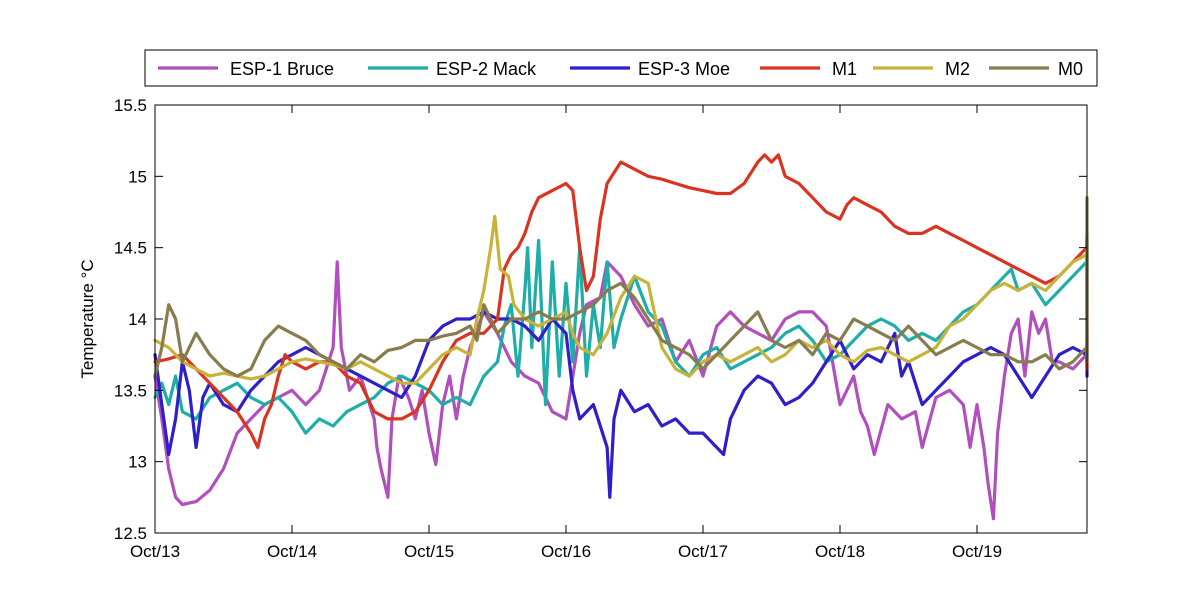  I want to click on x-tick-label: Oct/16, so click(566, 551).